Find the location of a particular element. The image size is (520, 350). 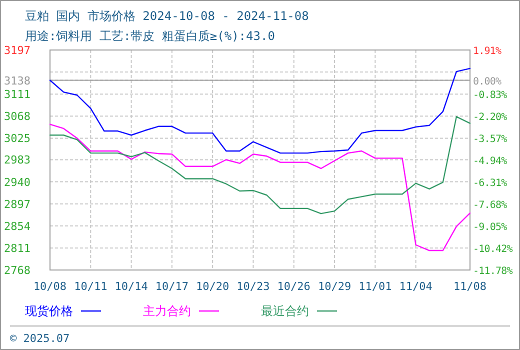

y-tick-label: 2768 is located at coordinates (17, 270).